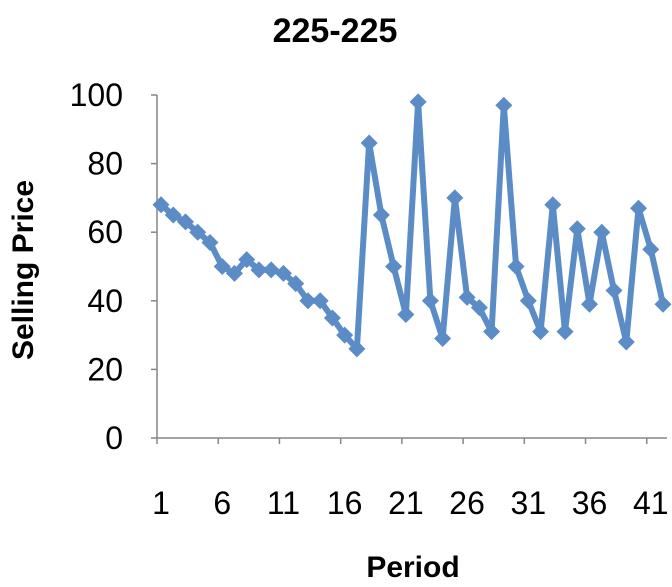  What do you see at coordinates (651, 503) in the screenshot?
I see `x-tick-label: 41` at bounding box center [651, 503].